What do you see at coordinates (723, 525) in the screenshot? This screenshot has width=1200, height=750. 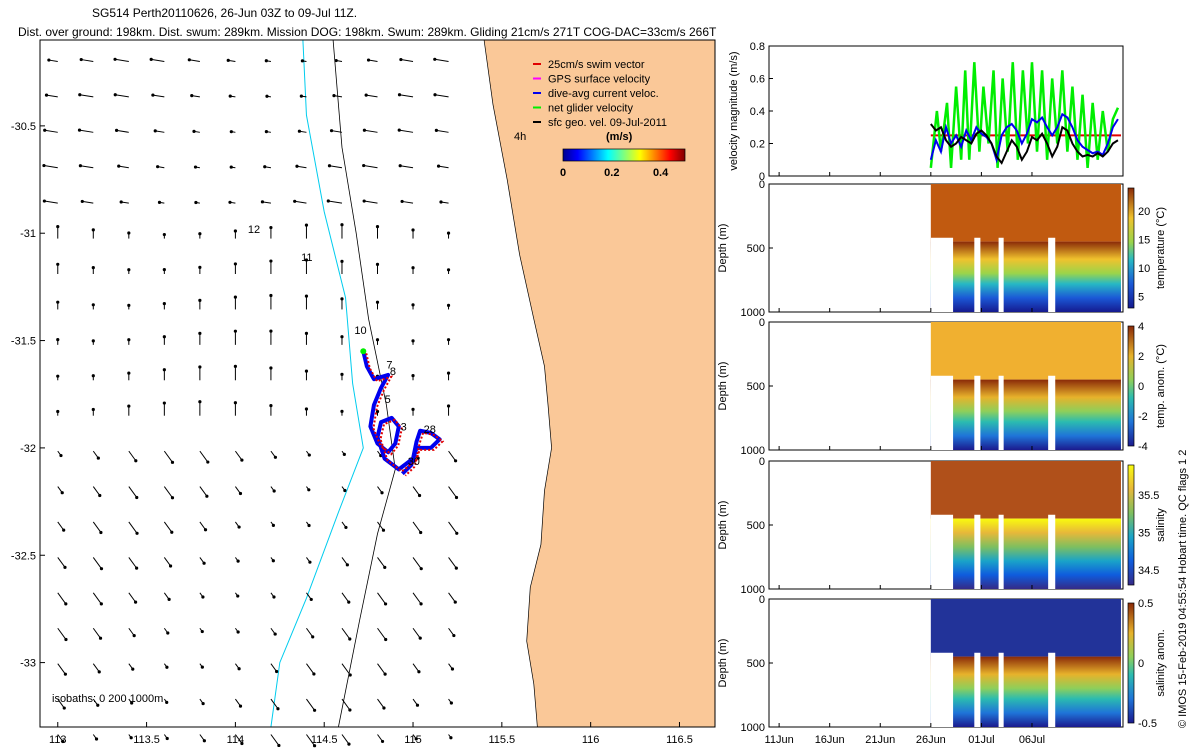 I see `section-ylabel: Depth (m)` at bounding box center [723, 525].